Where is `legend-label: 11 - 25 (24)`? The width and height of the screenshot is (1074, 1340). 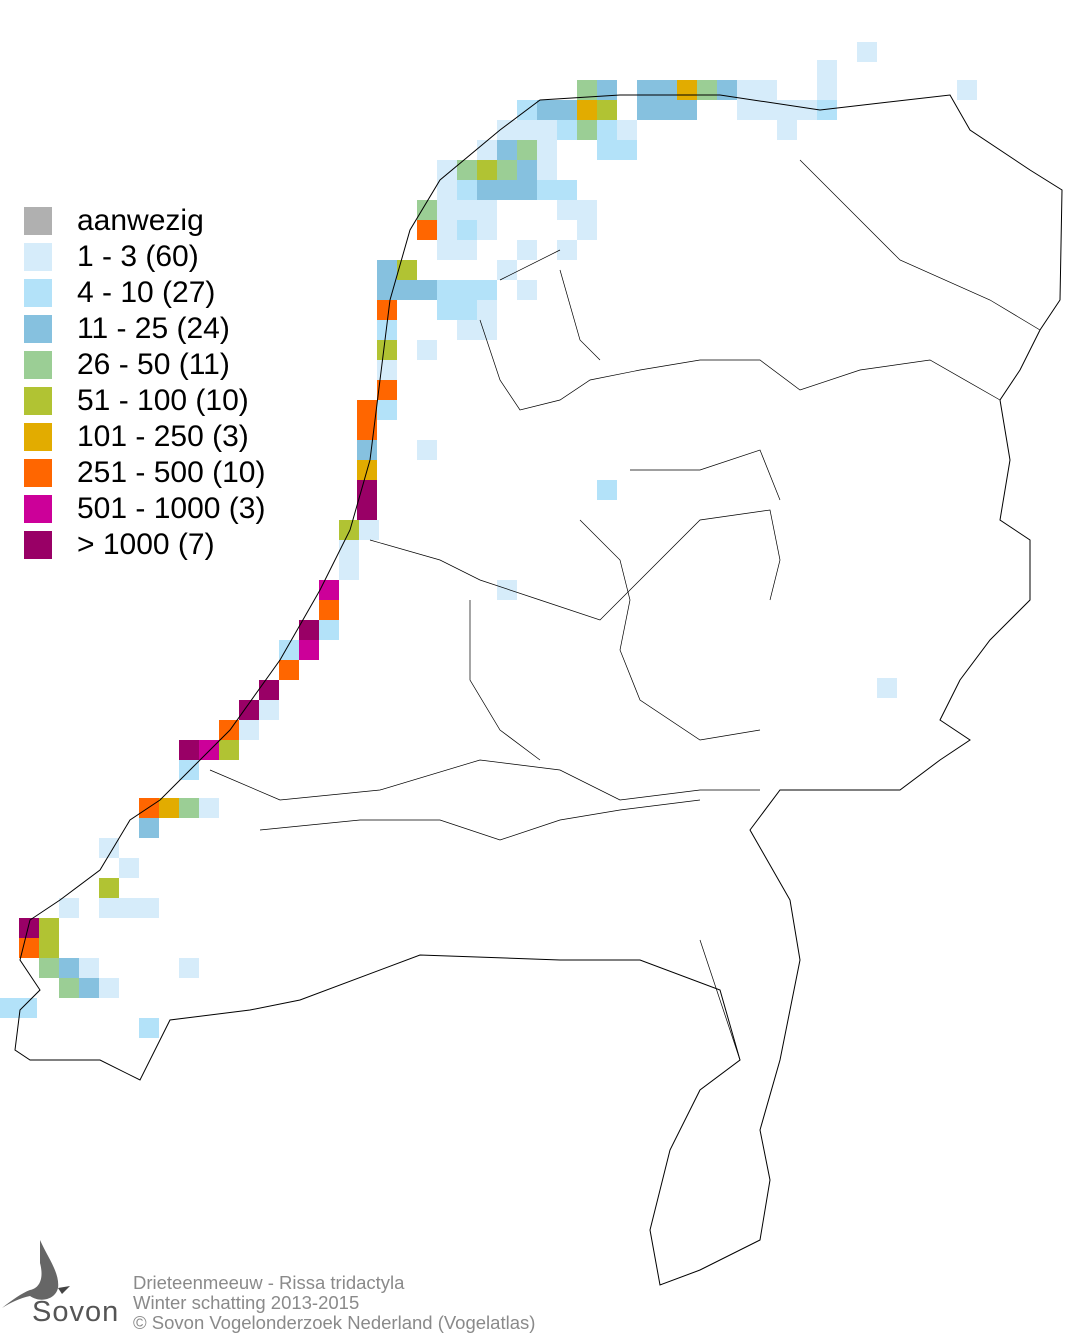 legend-label: 11 - 25 (24) is located at coordinates (153, 328).